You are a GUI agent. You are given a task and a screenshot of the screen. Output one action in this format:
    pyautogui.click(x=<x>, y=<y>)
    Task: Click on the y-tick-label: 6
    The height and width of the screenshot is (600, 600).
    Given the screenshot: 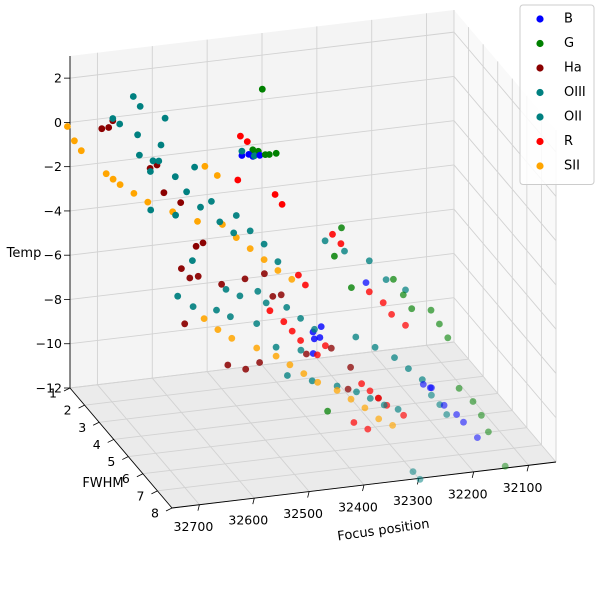 What is the action you would take?
    pyautogui.click(x=126, y=478)
    